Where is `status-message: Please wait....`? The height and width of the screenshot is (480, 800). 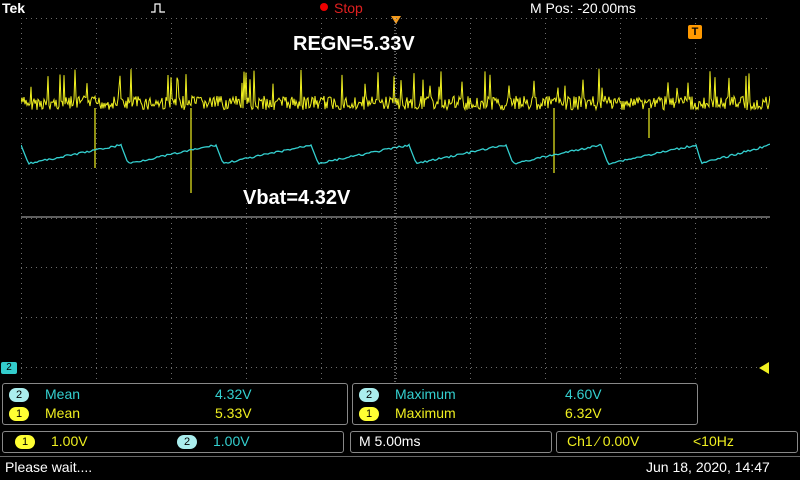
status-message: Please wait.... is located at coordinates (49, 467).